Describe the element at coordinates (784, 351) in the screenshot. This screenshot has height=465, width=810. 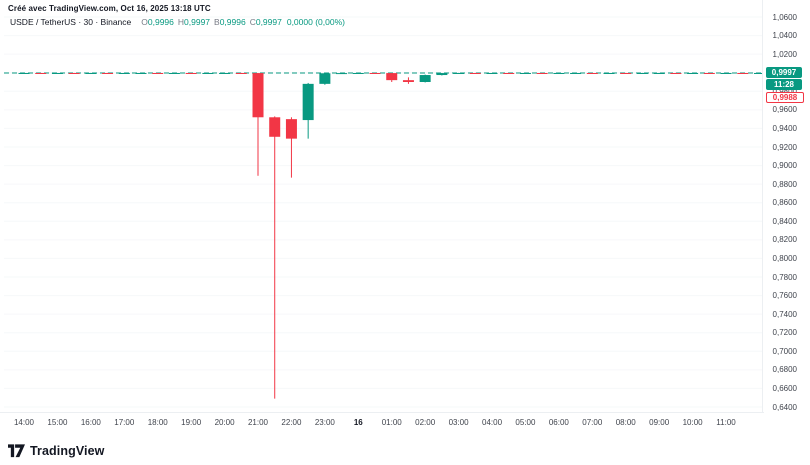
I see `price-axis-label: 0,7000` at that location.